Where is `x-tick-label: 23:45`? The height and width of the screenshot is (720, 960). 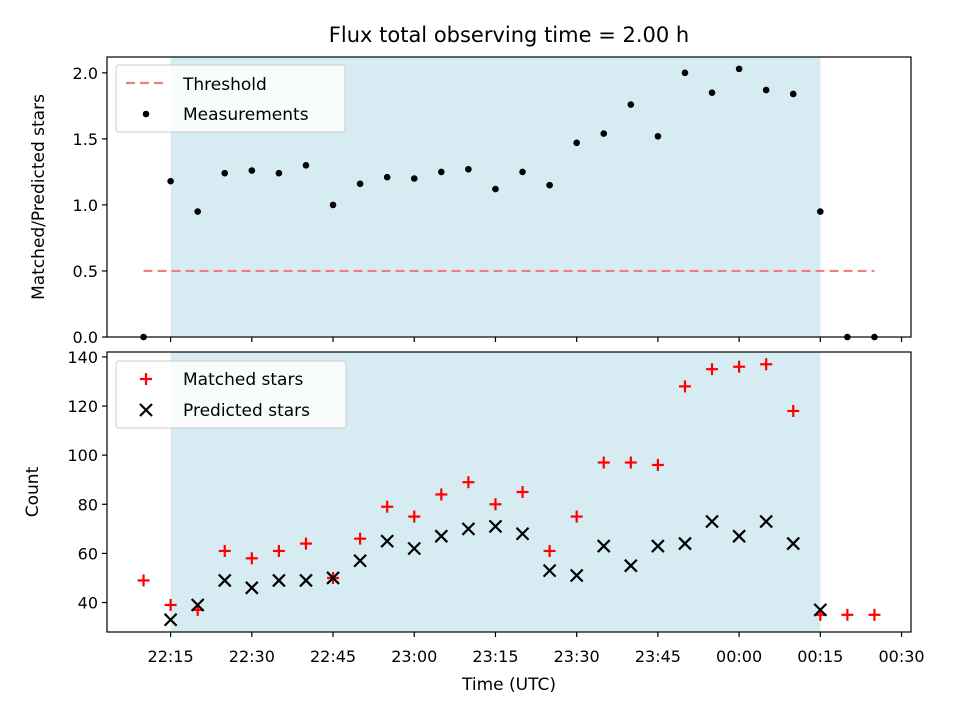
x-tick-label: 23:45 is located at coordinates (658, 656).